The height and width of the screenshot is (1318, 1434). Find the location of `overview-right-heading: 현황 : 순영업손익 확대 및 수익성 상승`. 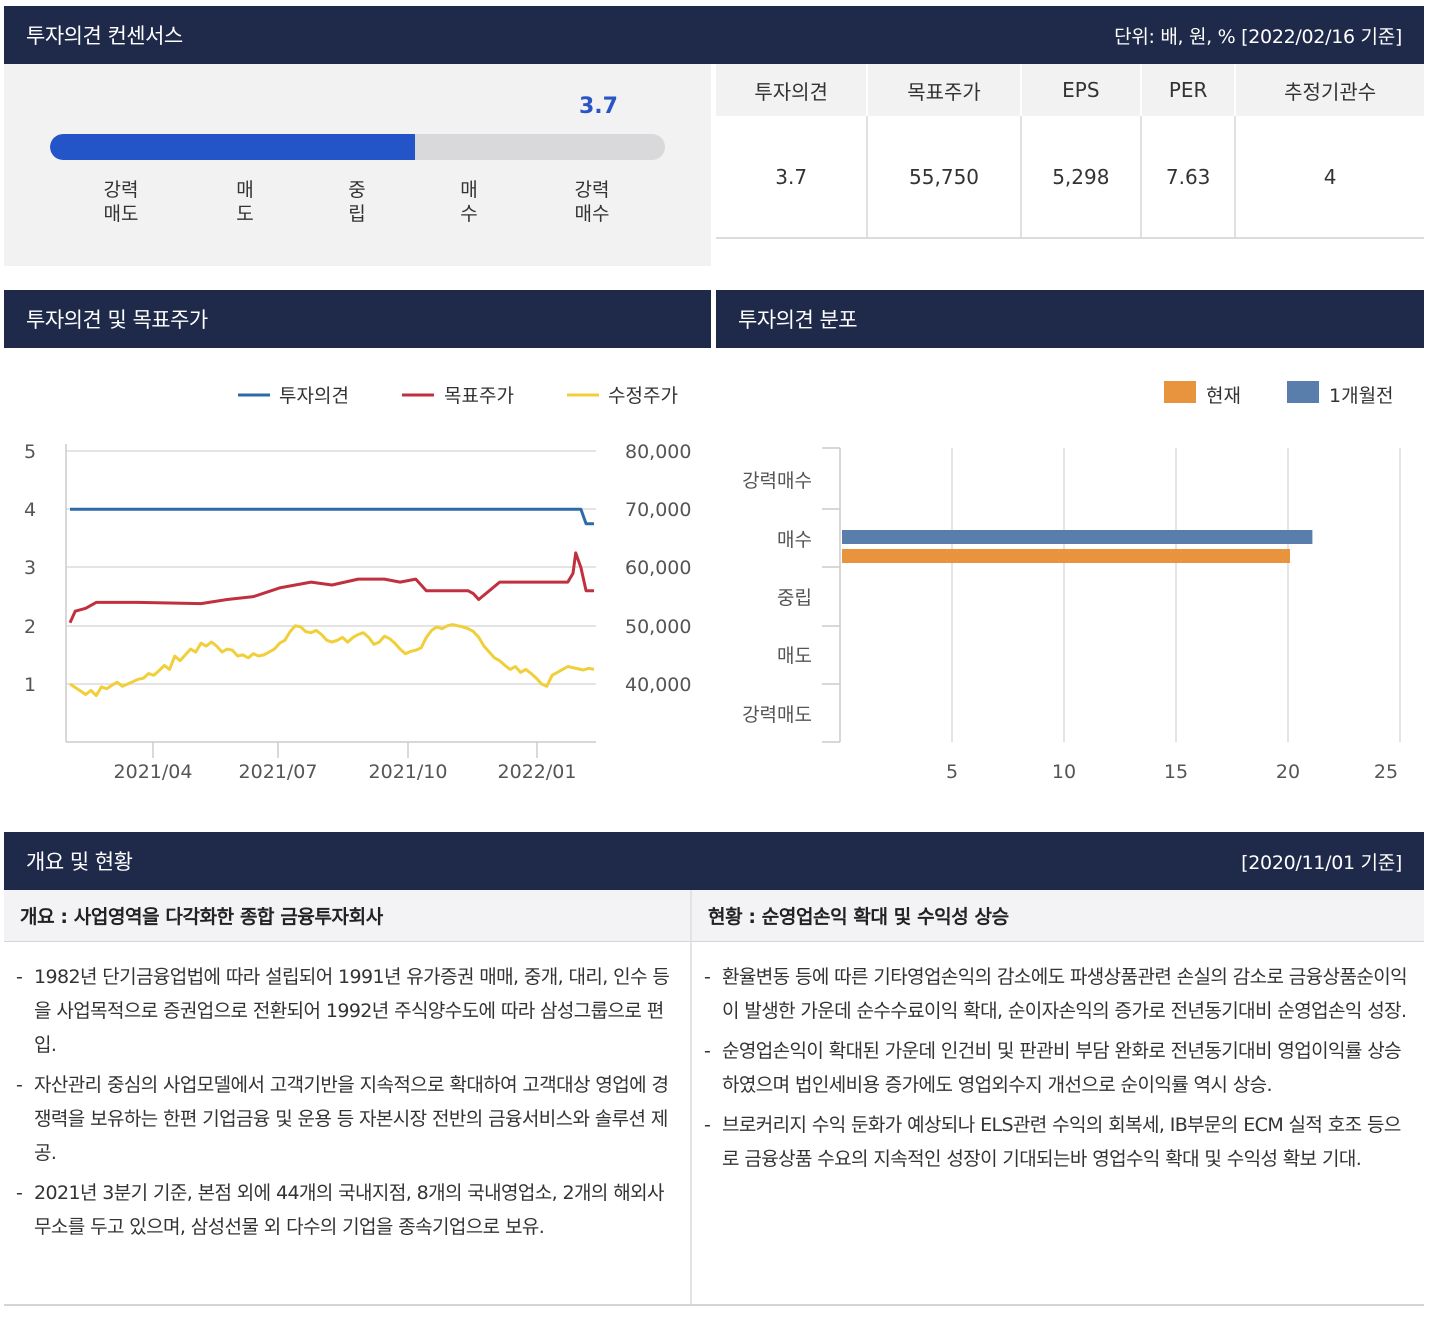

overview-right-heading: 현황 : 순영업손익 확대 및 수익성 상승 is located at coordinates (1058, 916).